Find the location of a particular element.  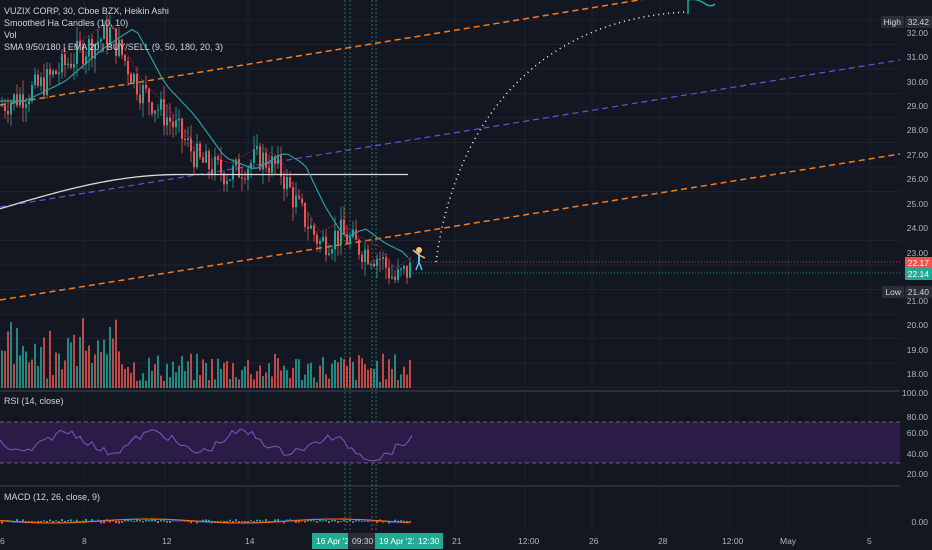

price-label: 31.00 is located at coordinates (917, 57).